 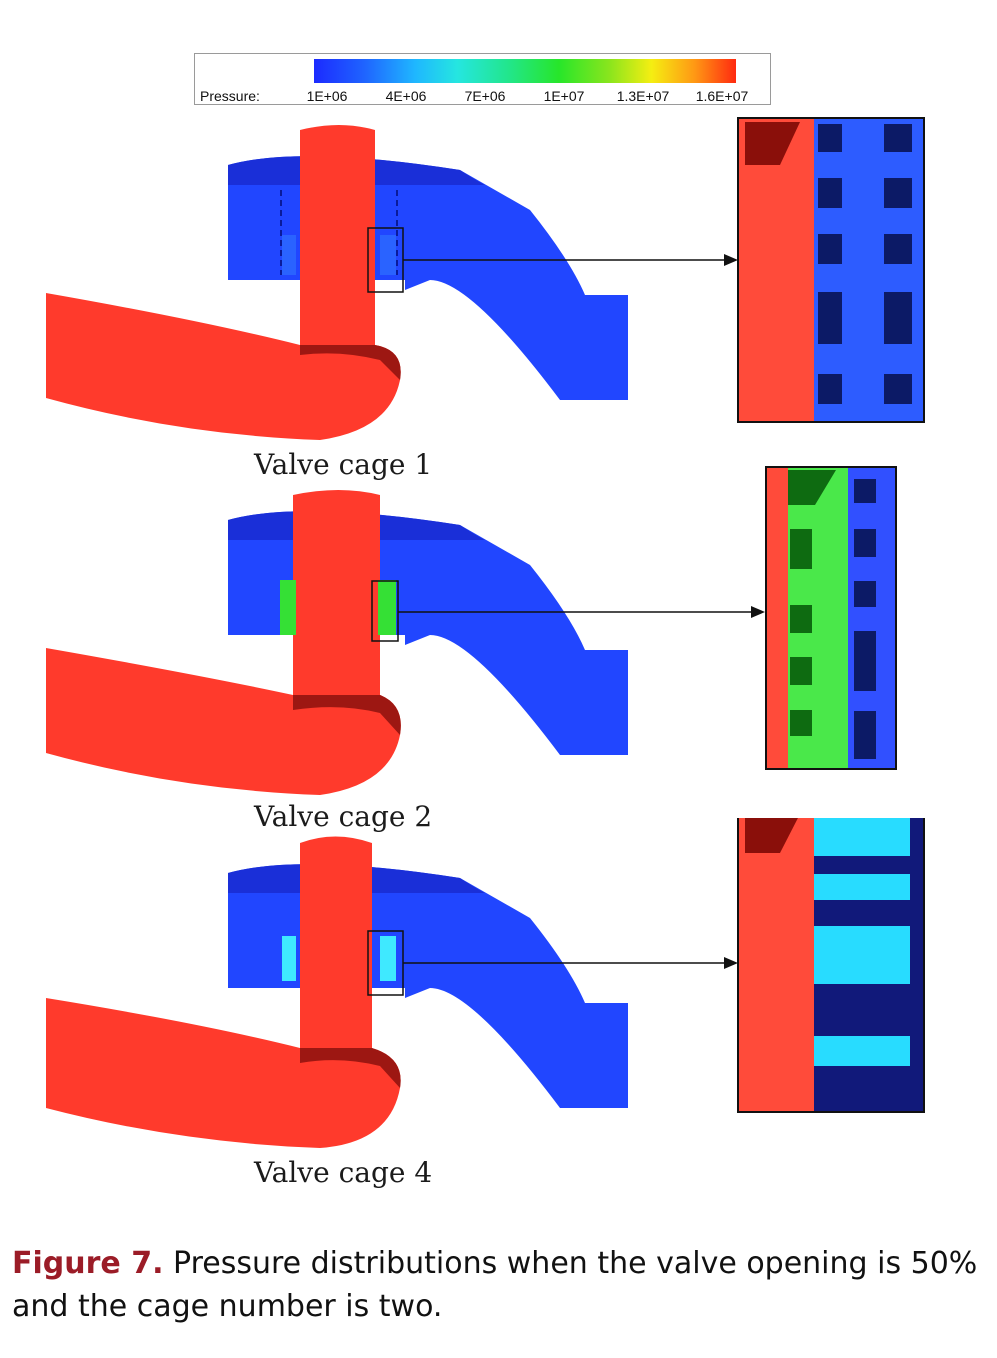 What do you see at coordinates (343, 464) in the screenshot?
I see `panel-label-1: Valve cage 1` at bounding box center [343, 464].